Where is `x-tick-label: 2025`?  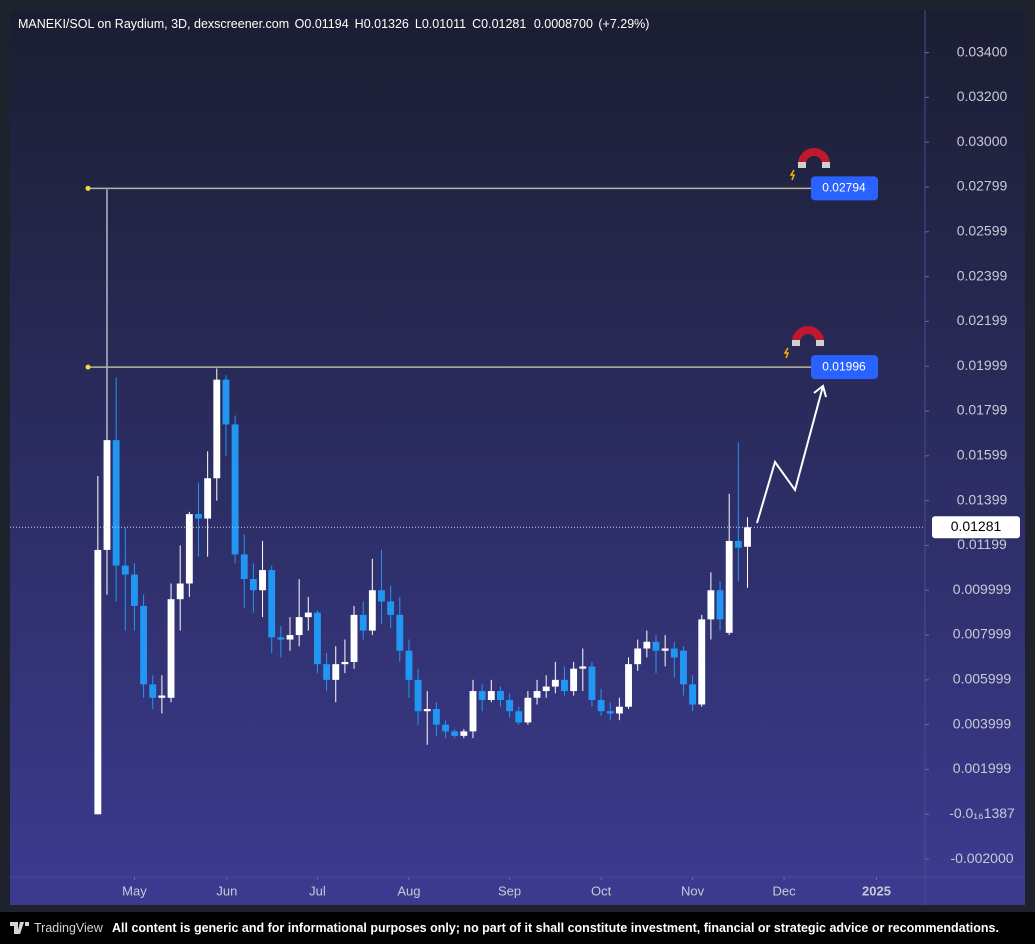
x-tick-label: 2025 is located at coordinates (876, 890).